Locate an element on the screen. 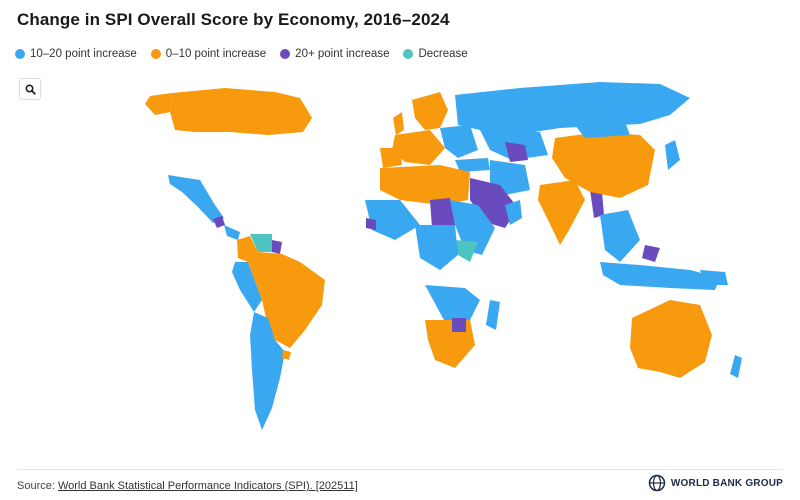  legend-item-decrease: Decrease is located at coordinates (435, 54).